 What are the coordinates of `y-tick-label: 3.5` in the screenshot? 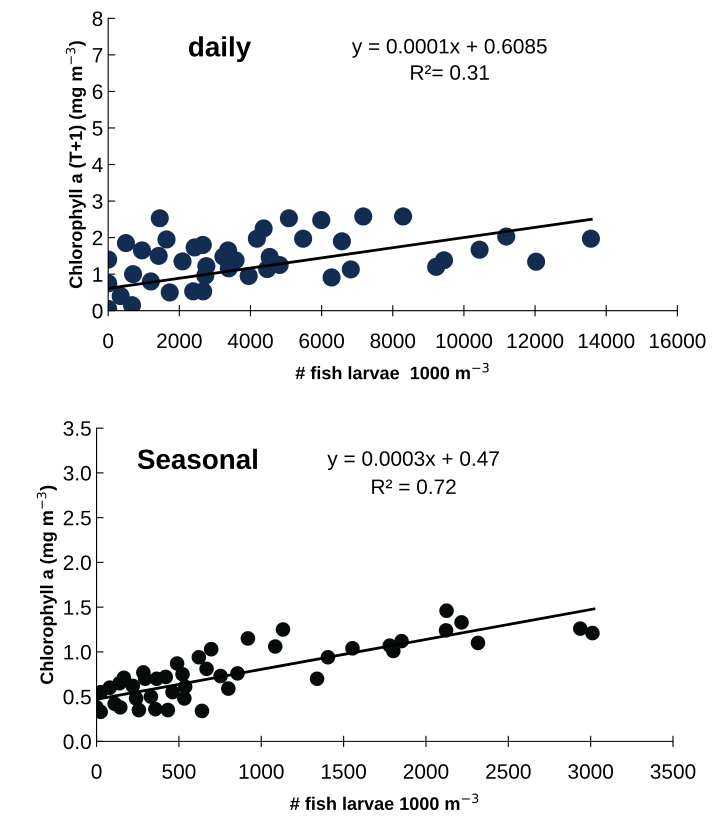 It's located at (77, 428).